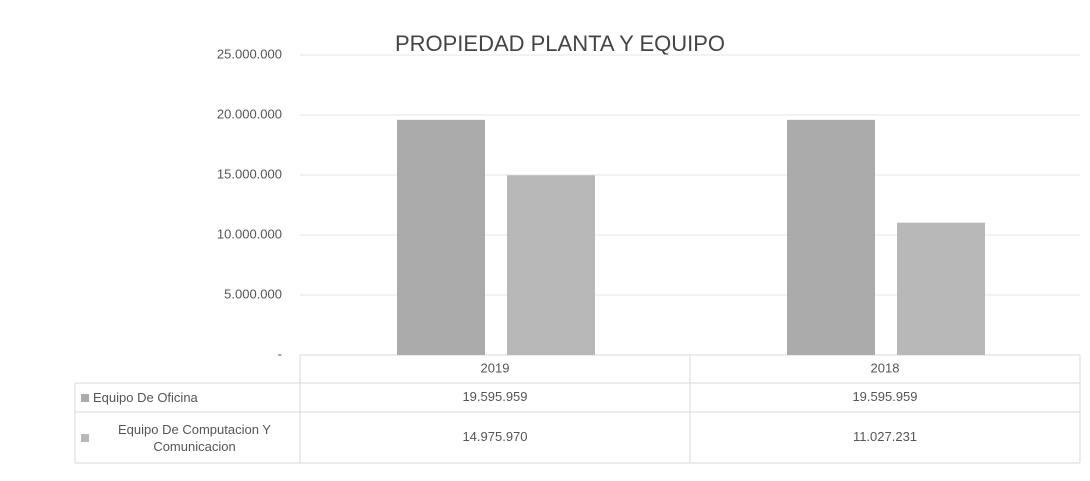  I want to click on legend-entry: Equipo De Oficina, so click(188, 397).